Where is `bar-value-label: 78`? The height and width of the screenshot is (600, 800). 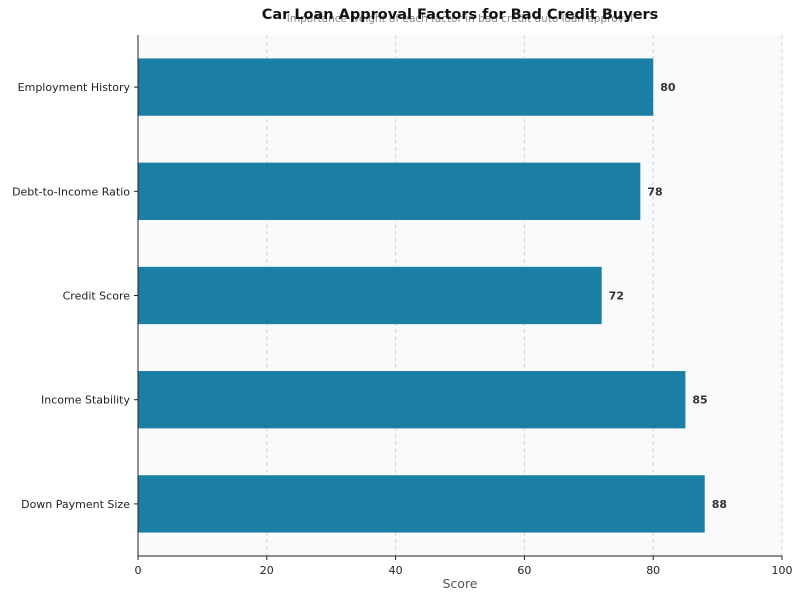 bar-value-label: 78 is located at coordinates (654, 191).